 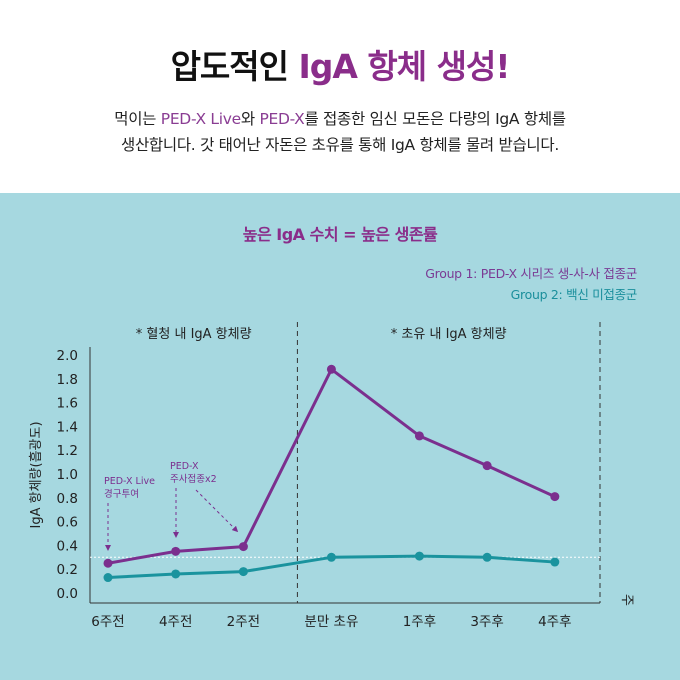 What do you see at coordinates (67, 475) in the screenshot?
I see `y-tick-label: 1.0` at bounding box center [67, 475].